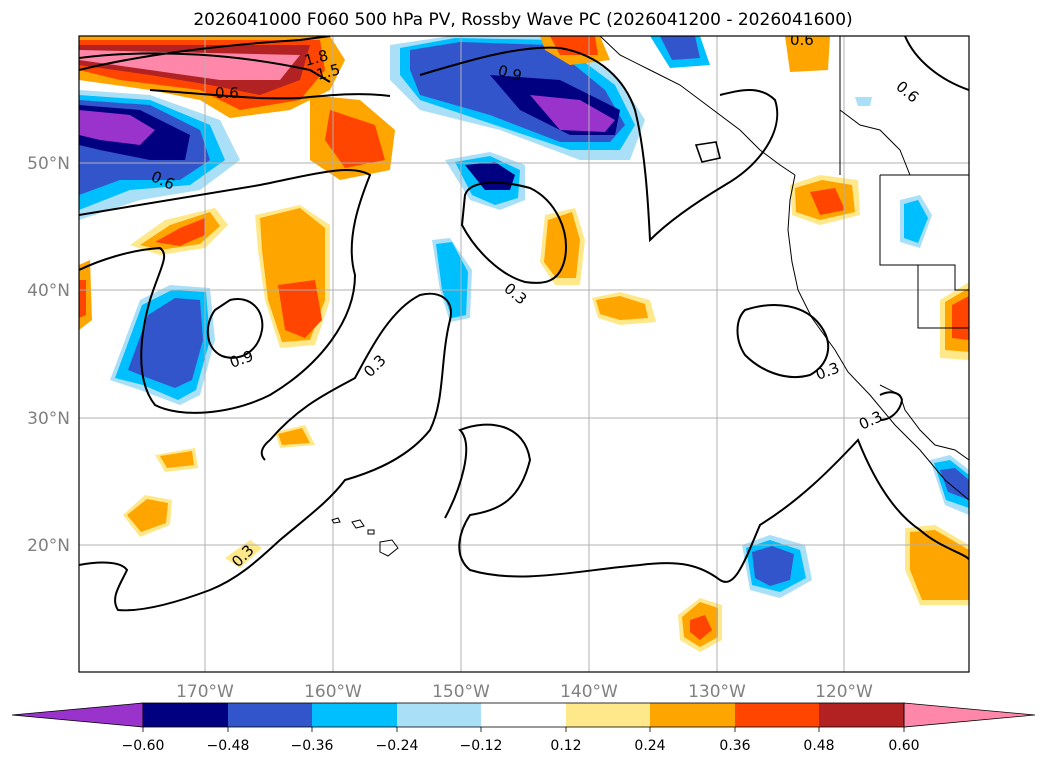 This screenshot has height=765, width=1047. What do you see at coordinates (589, 692) in the screenshot?
I see `lon-tick-label: 140°W` at bounding box center [589, 692].